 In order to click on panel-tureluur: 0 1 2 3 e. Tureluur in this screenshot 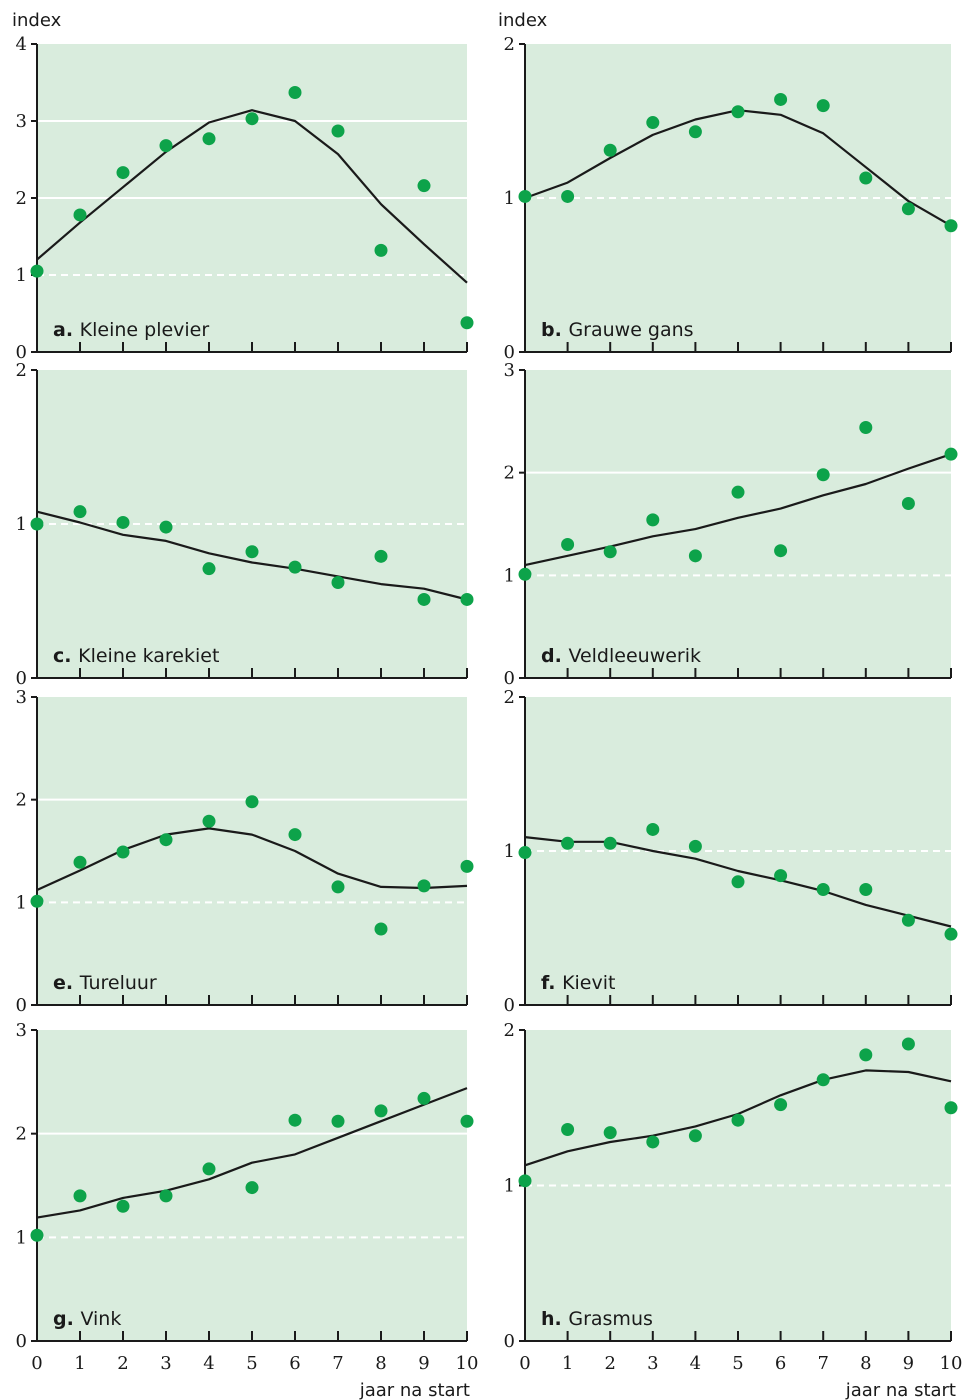, I will do `click(245, 851)`.